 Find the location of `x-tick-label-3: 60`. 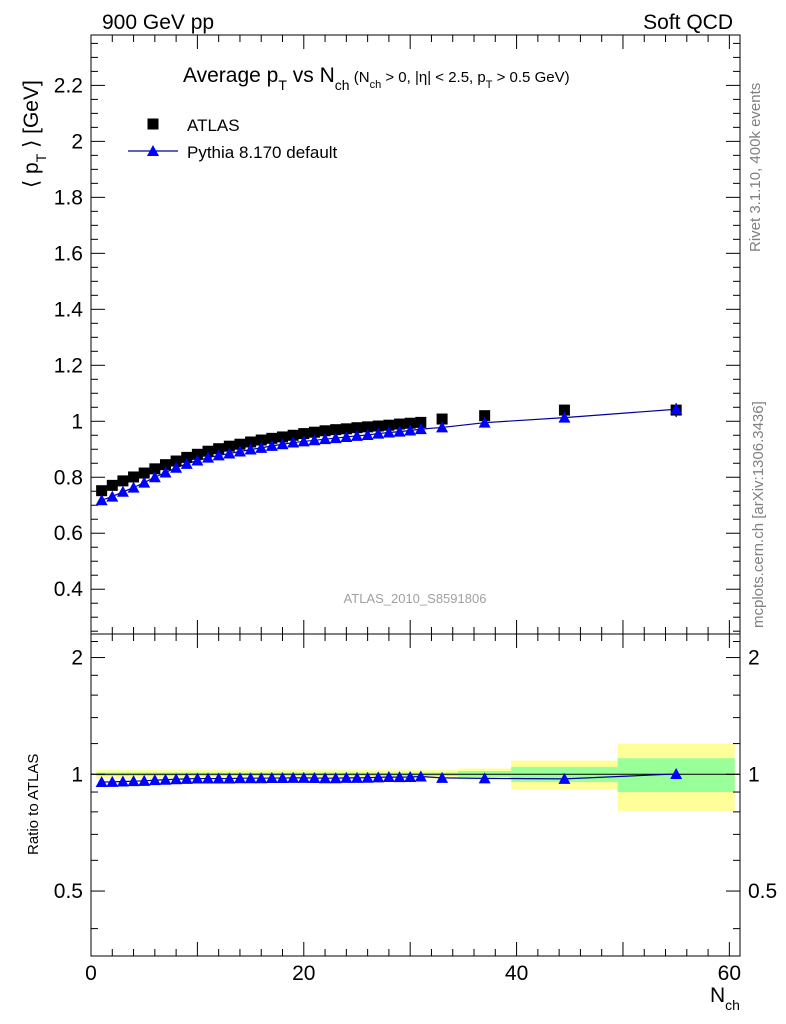

x-tick-label-3: 60 is located at coordinates (729, 973).